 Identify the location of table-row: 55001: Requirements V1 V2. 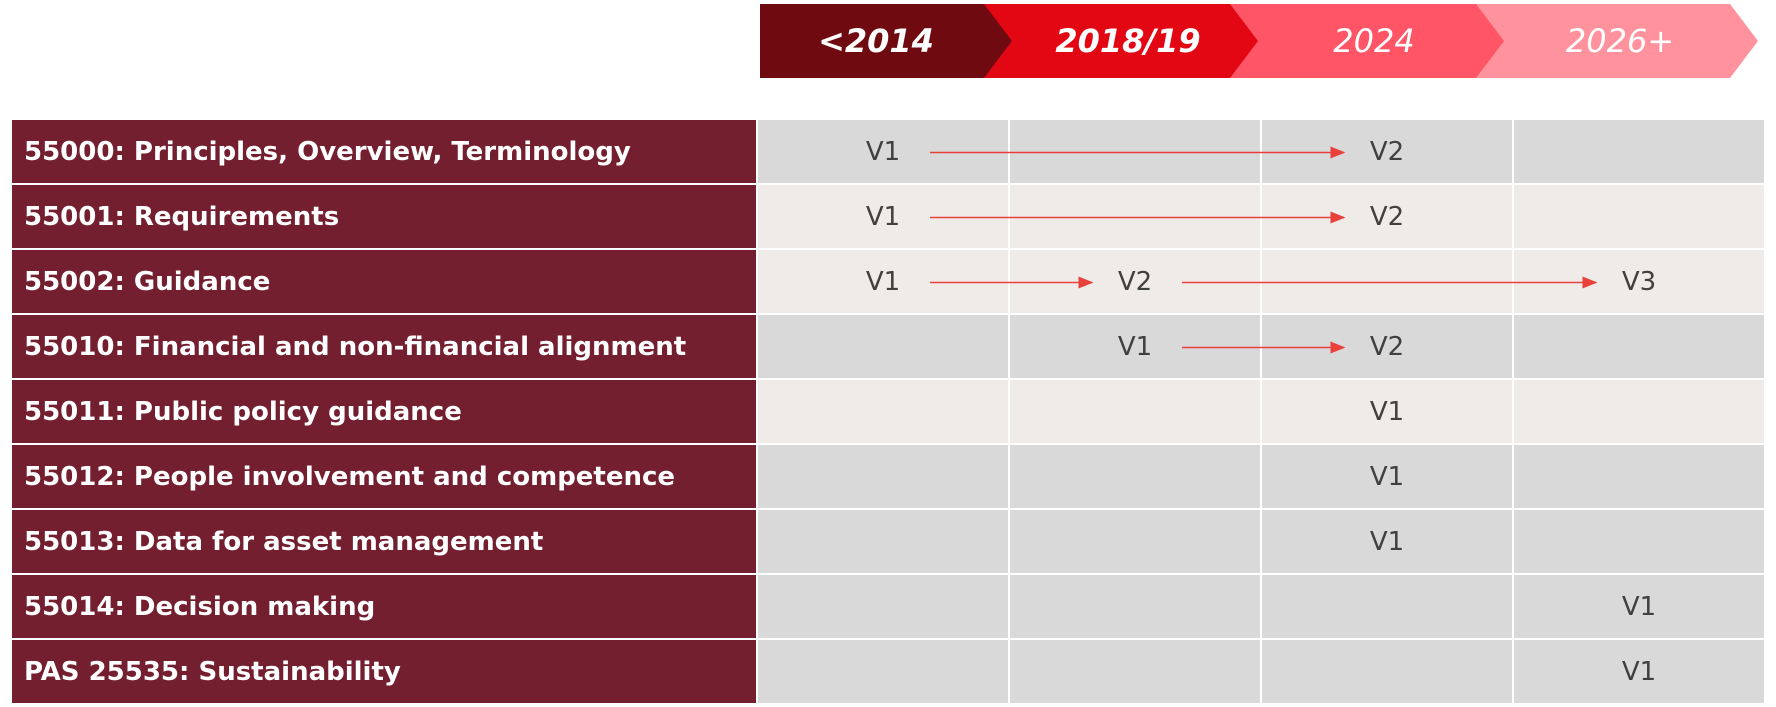
(888, 216).